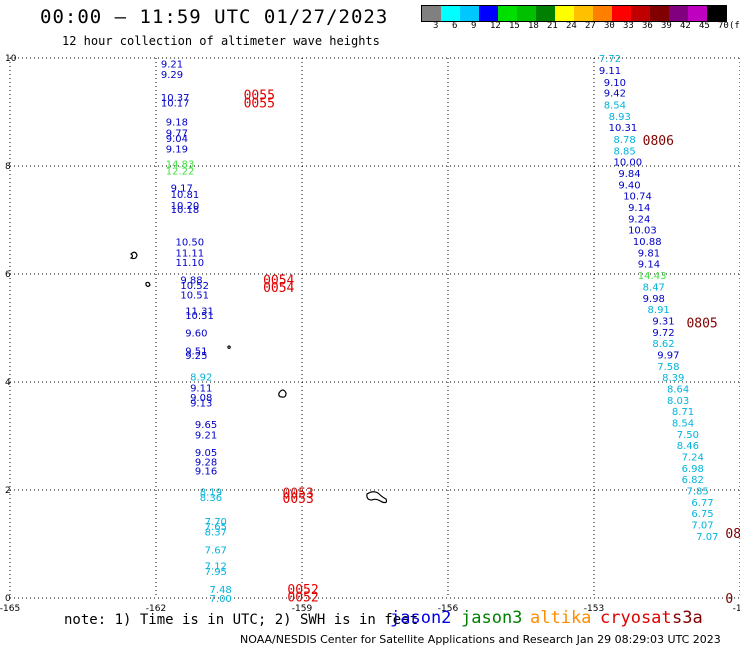 The image size is (740, 650). What do you see at coordinates (678, 389) in the screenshot?
I see `wave-height-label: 8.64` at bounding box center [678, 389].